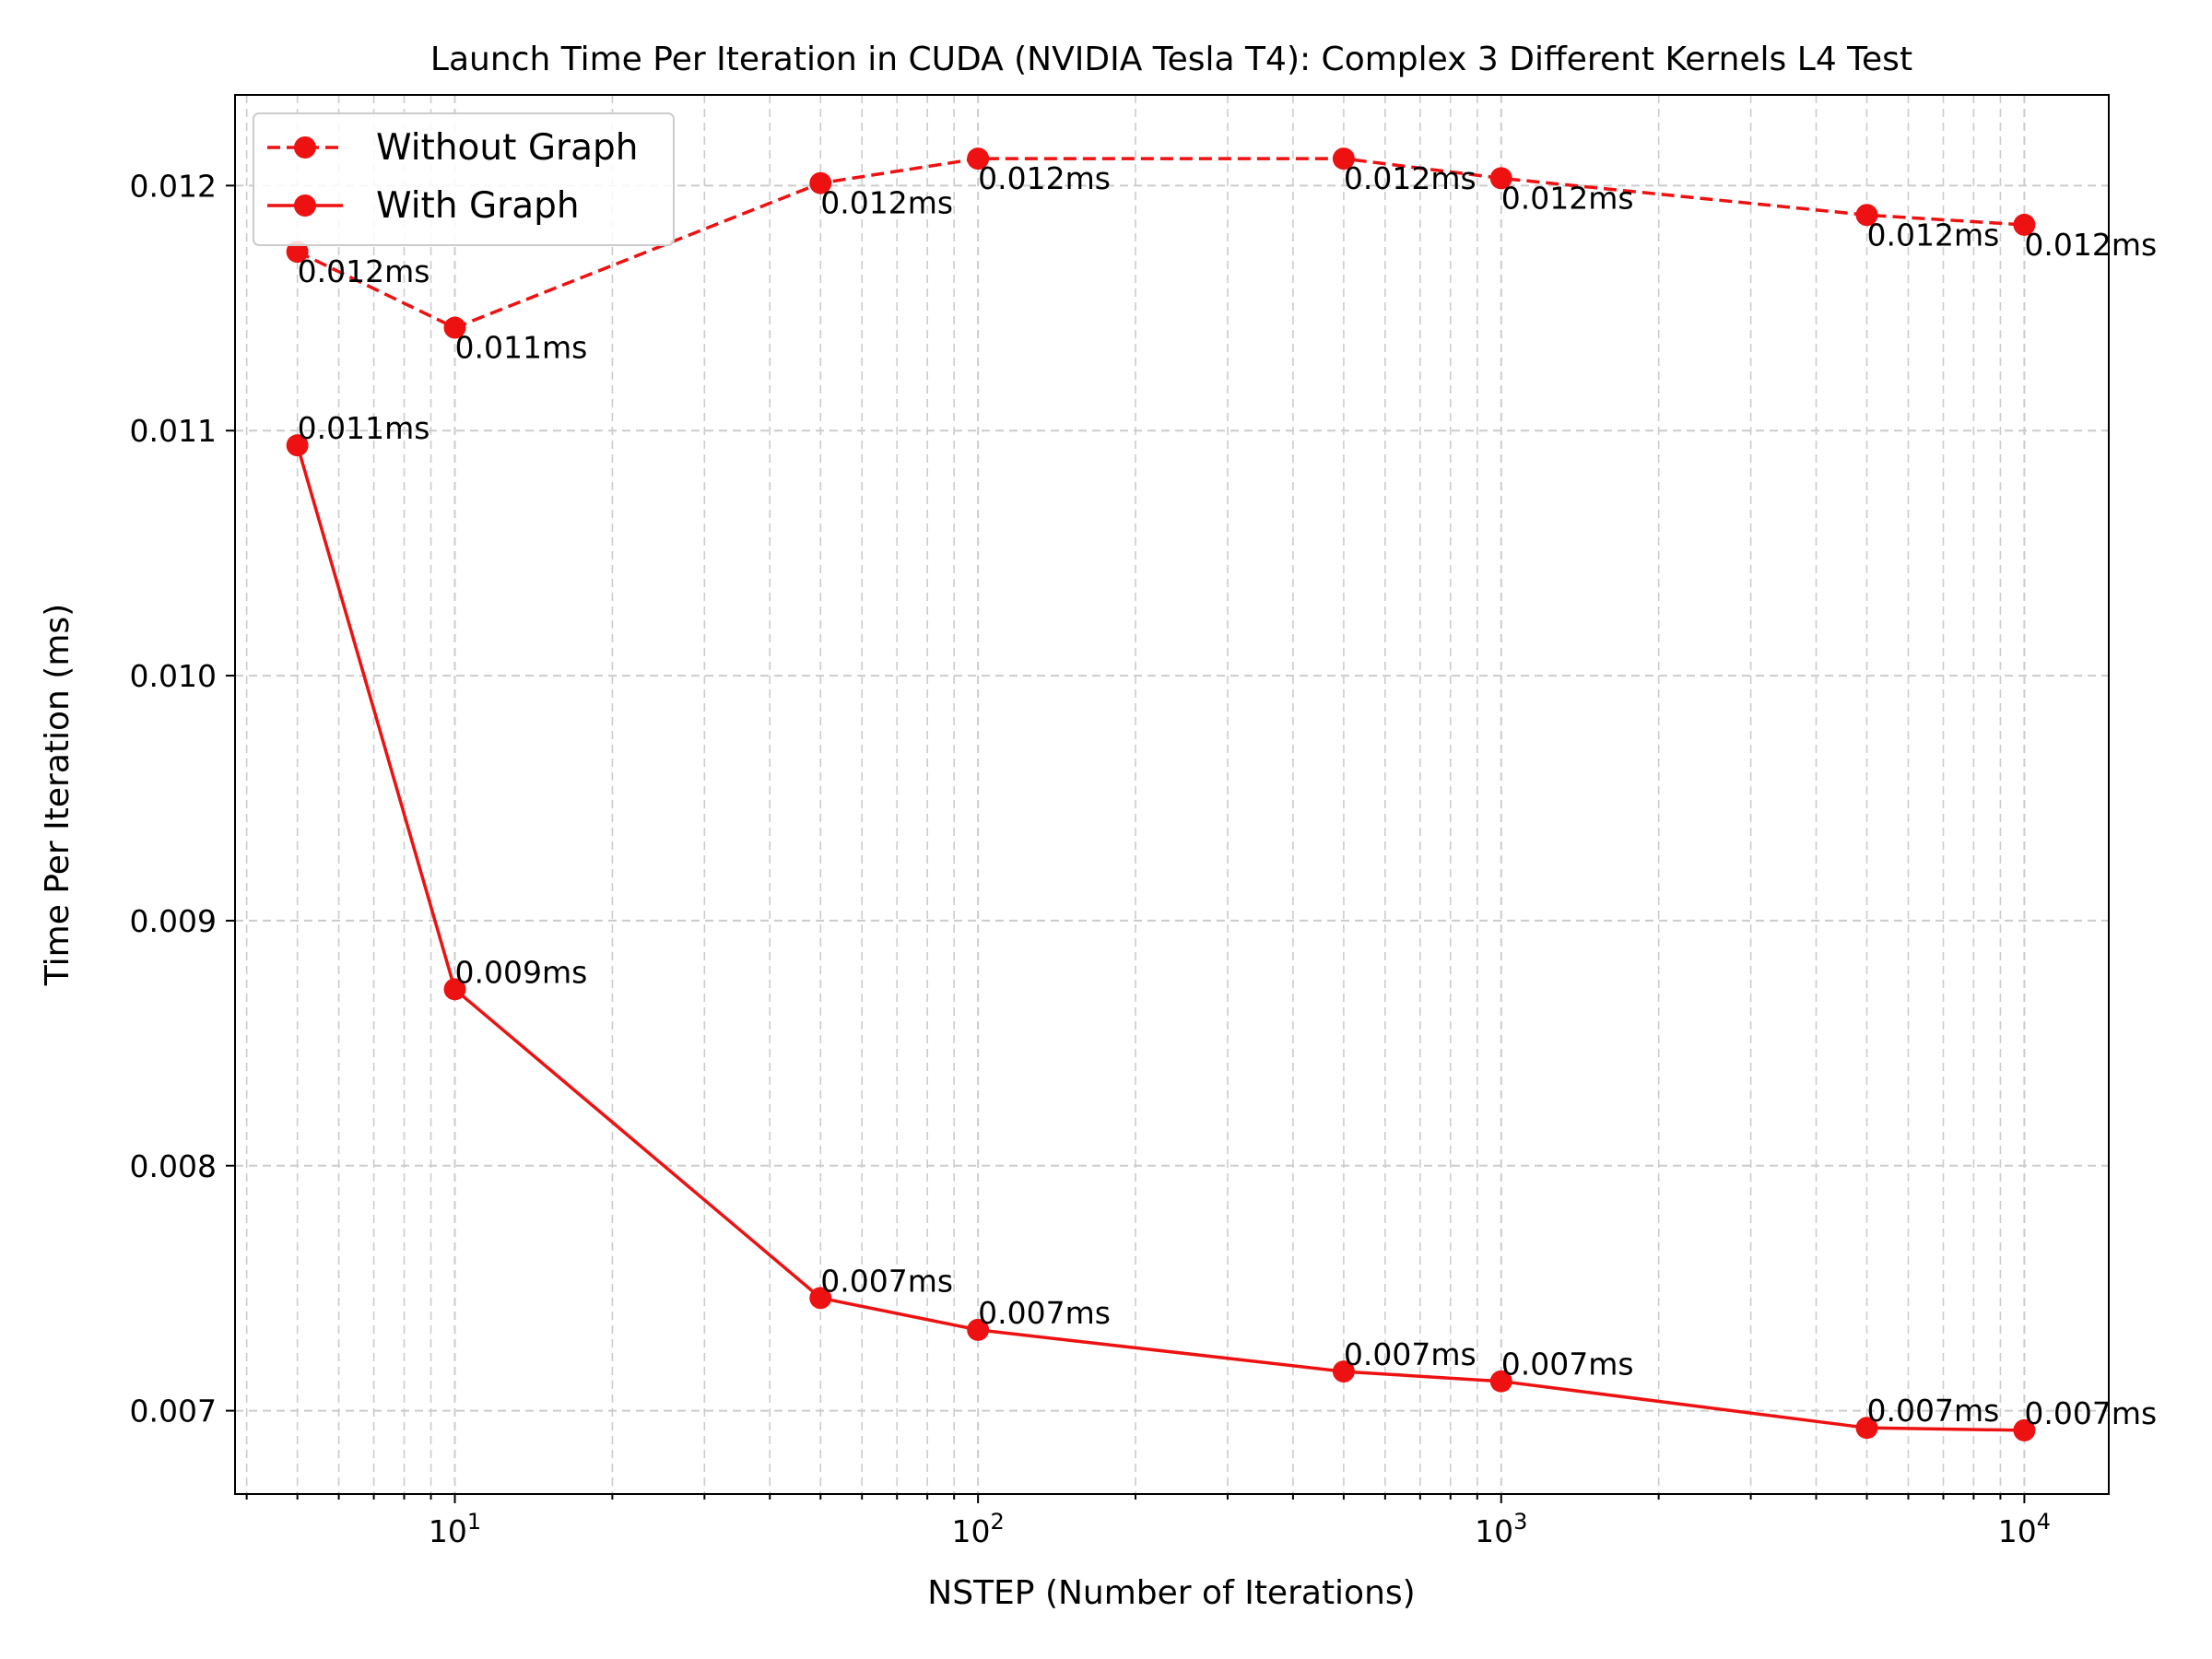 The image size is (2212, 1659). I want to click on data-label-with-graph: 0.009ms, so click(521, 972).